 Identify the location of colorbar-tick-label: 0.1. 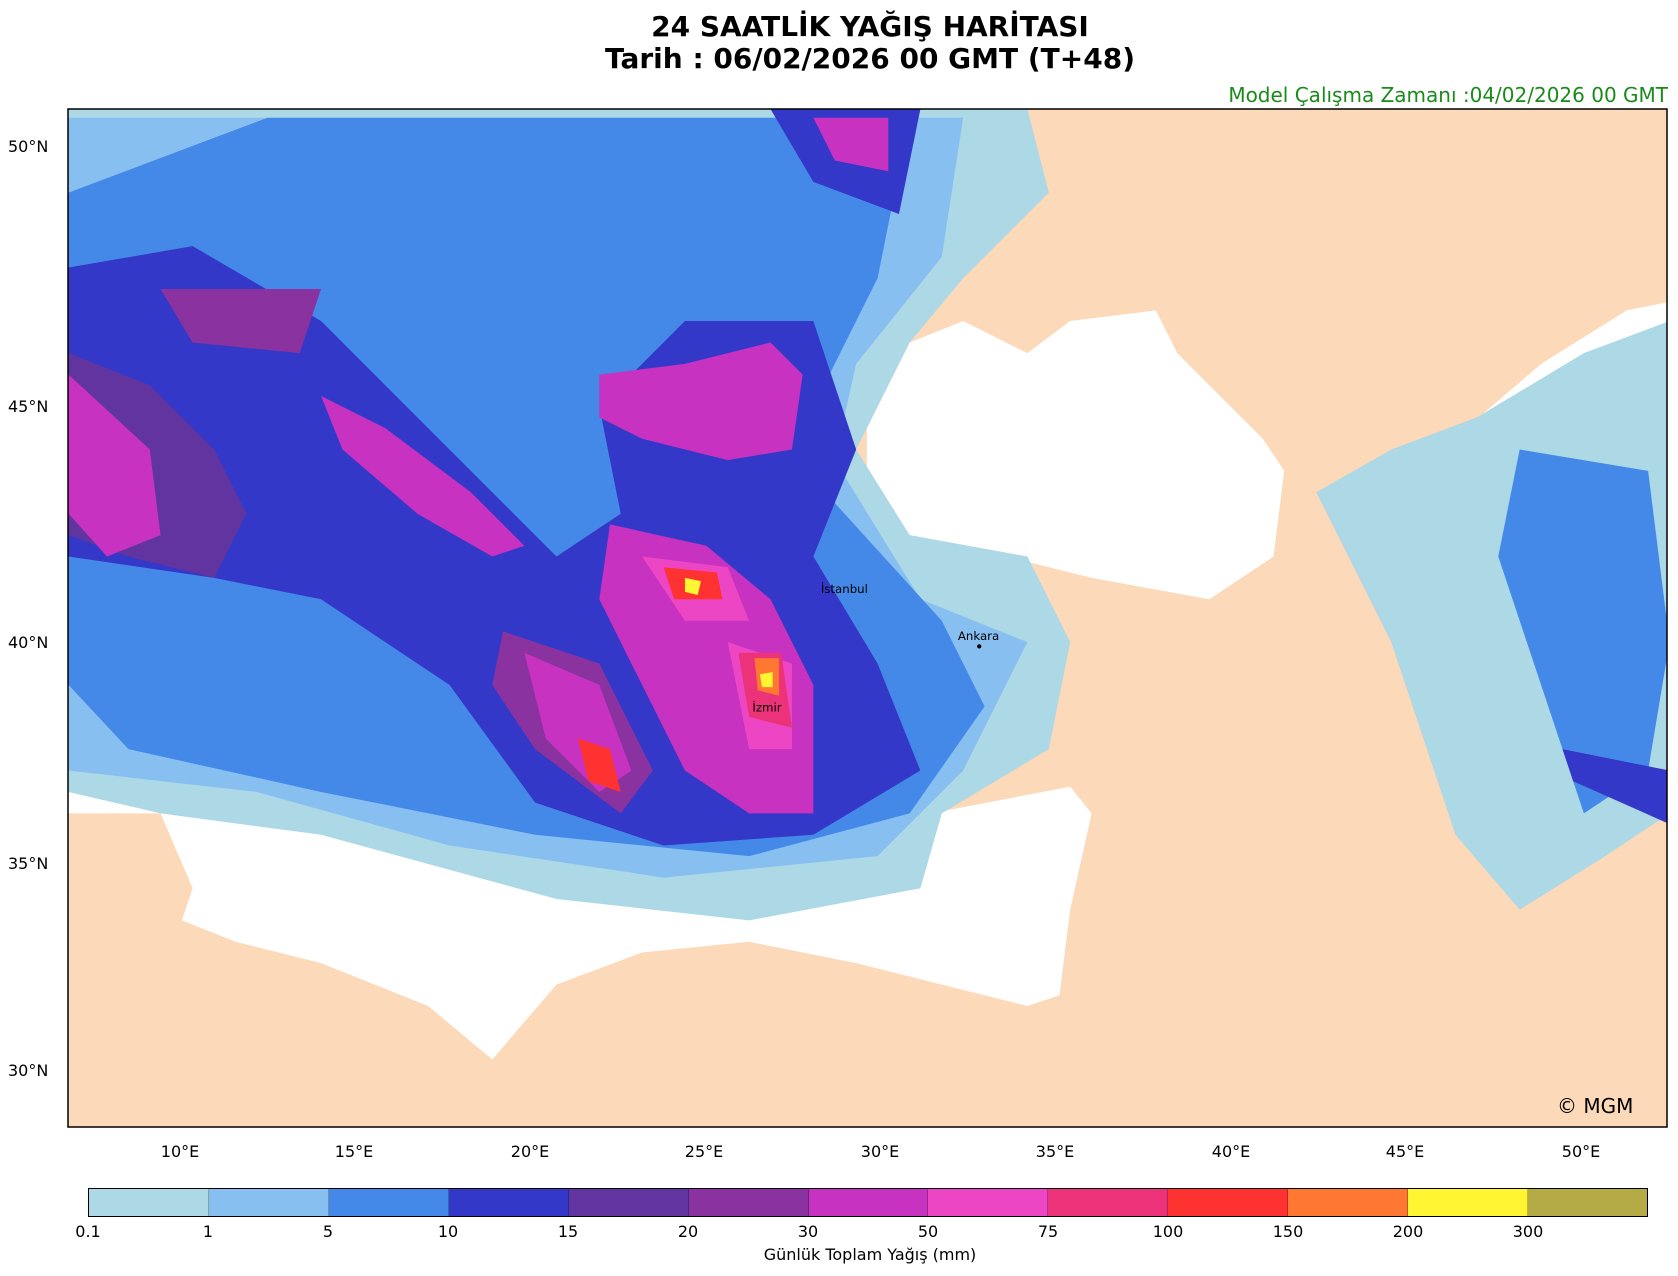
(88, 1231).